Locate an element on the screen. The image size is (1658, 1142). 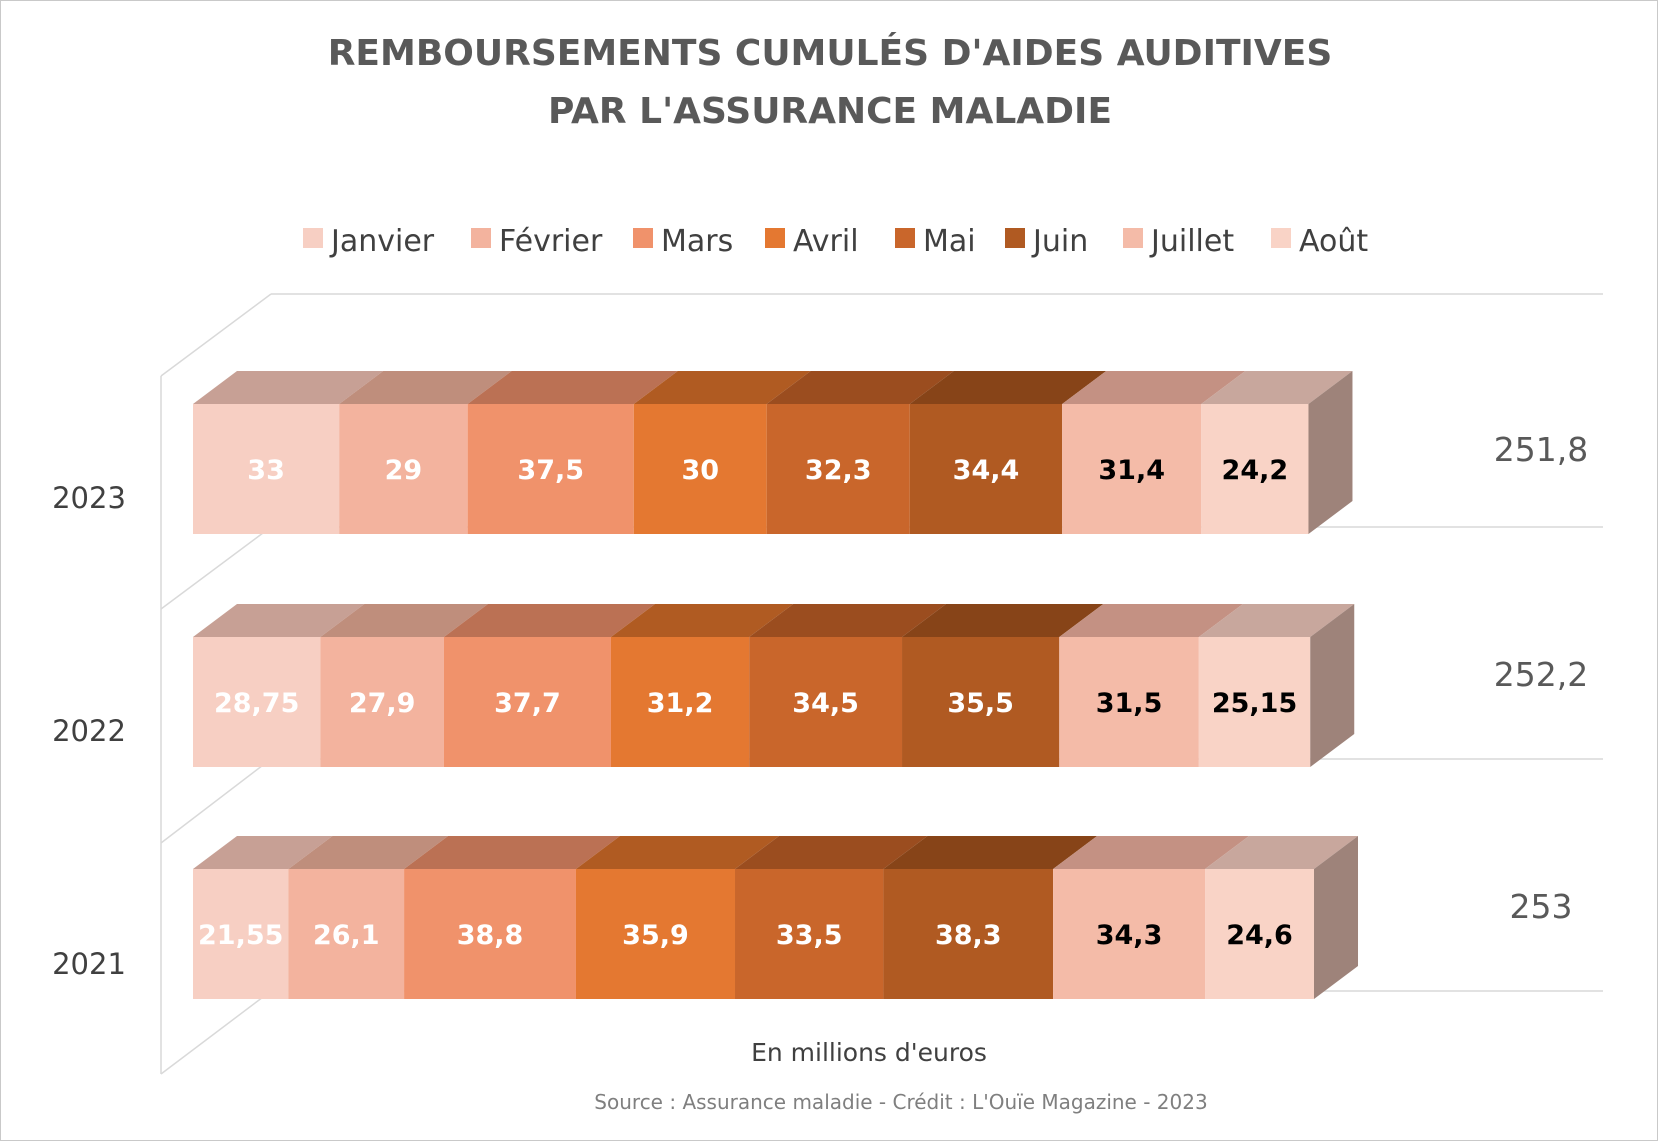
data-label: 29 is located at coordinates (404, 470).